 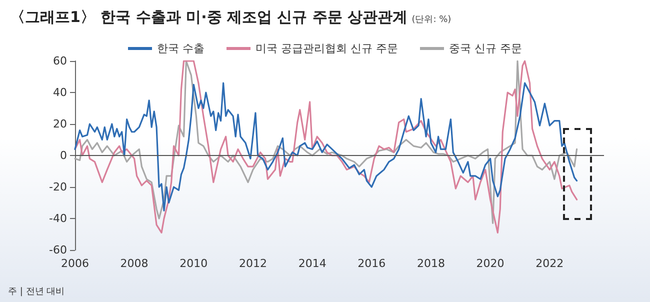 What do you see at coordinates (58, 218) in the screenshot?
I see `y-tick-label: -40` at bounding box center [58, 218].